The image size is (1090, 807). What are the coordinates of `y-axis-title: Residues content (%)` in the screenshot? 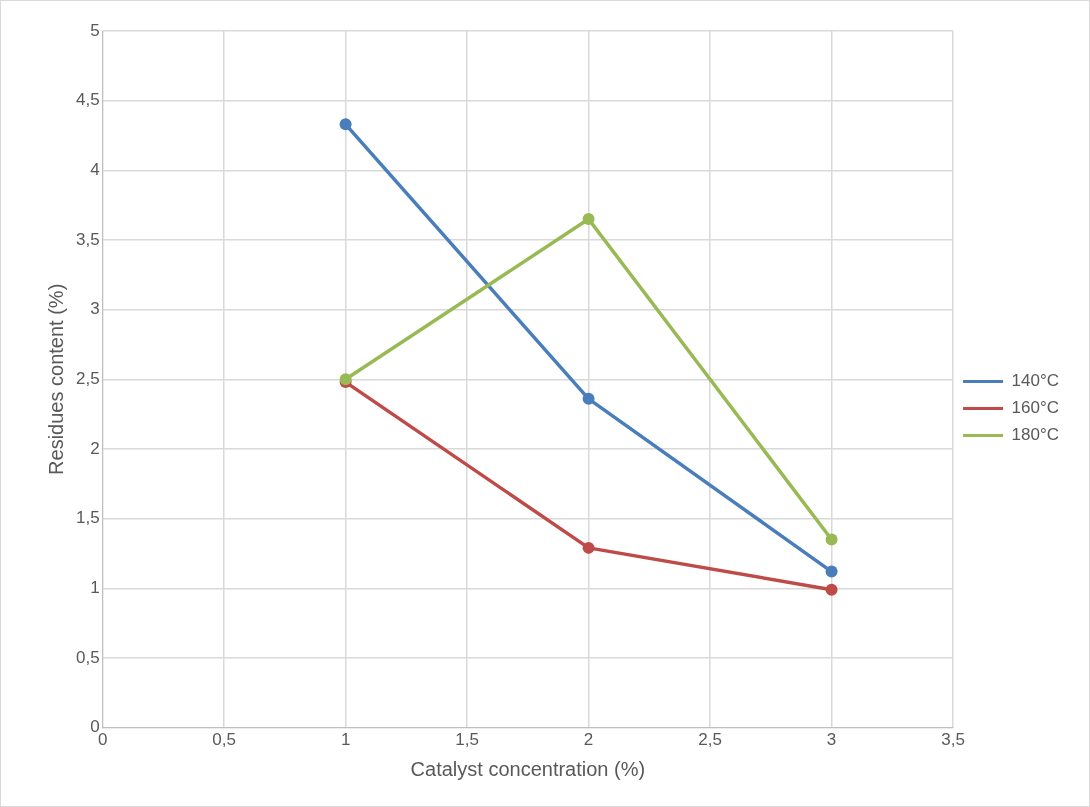 It's located at (55, 379).